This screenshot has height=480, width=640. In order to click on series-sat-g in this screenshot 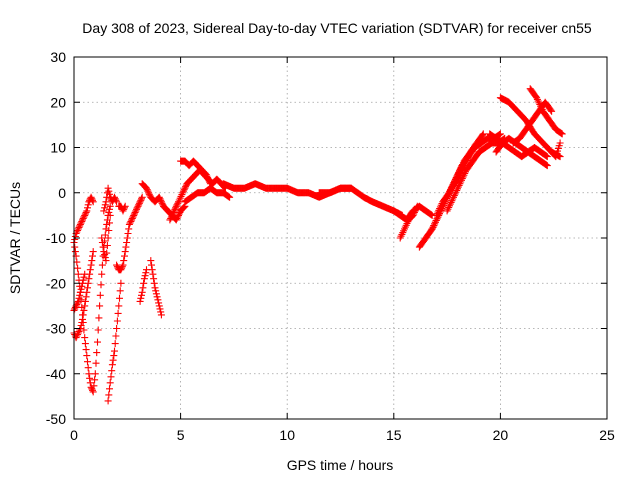, I will do `click(110, 199)`.